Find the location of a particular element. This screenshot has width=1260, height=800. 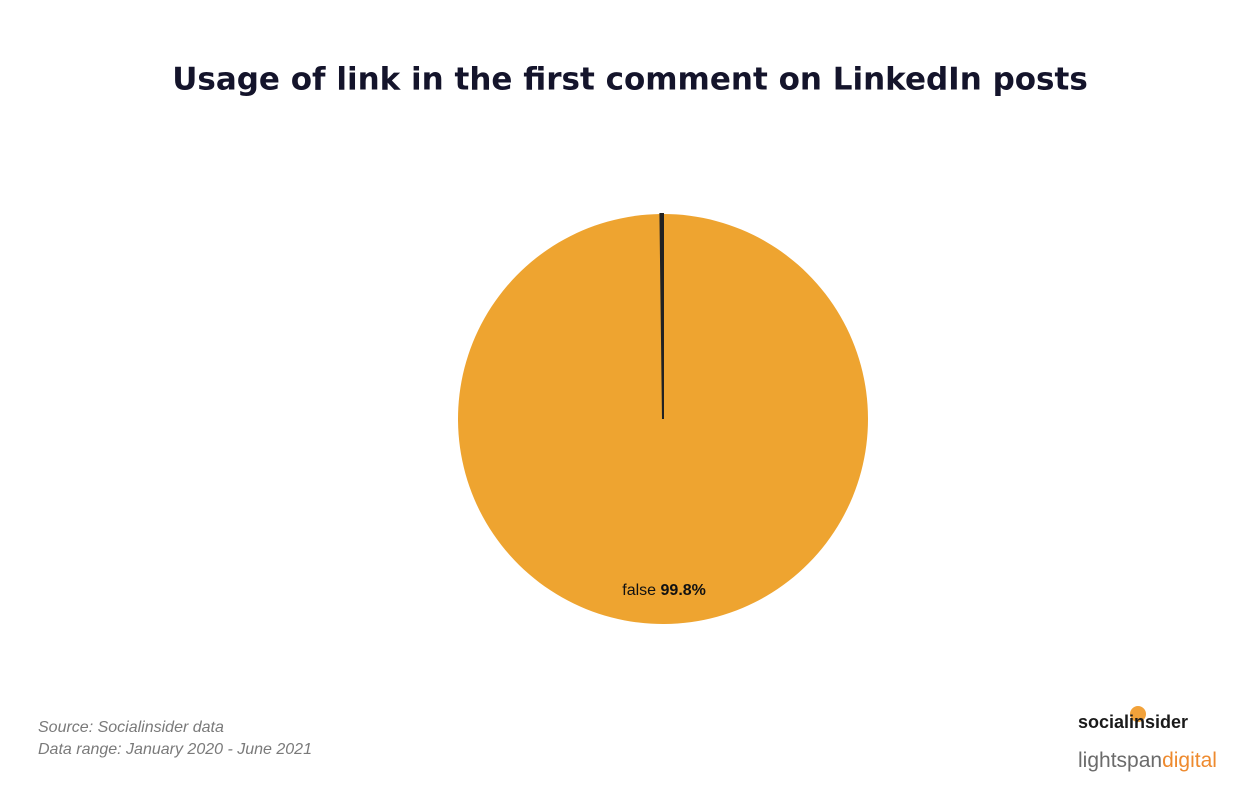

slice-label: false 99.8% is located at coordinates (664, 590).